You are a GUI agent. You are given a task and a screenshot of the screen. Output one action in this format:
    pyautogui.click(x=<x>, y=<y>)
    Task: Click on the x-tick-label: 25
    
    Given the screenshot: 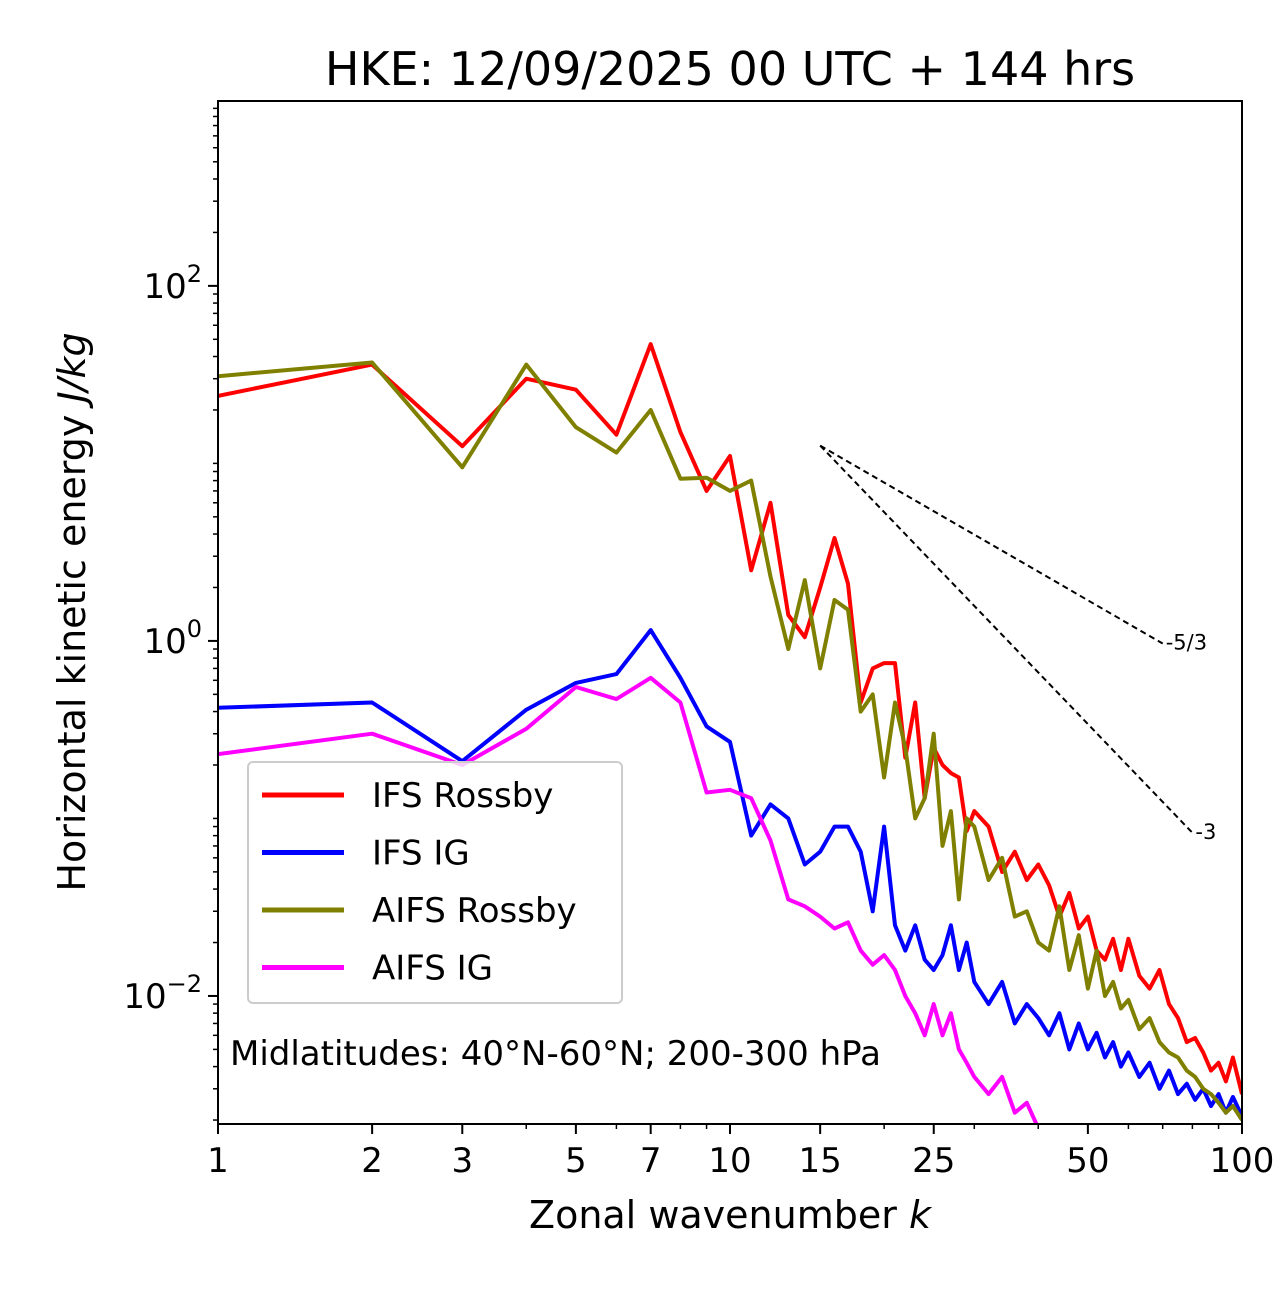 What is the action you would take?
    pyautogui.click(x=933, y=1161)
    